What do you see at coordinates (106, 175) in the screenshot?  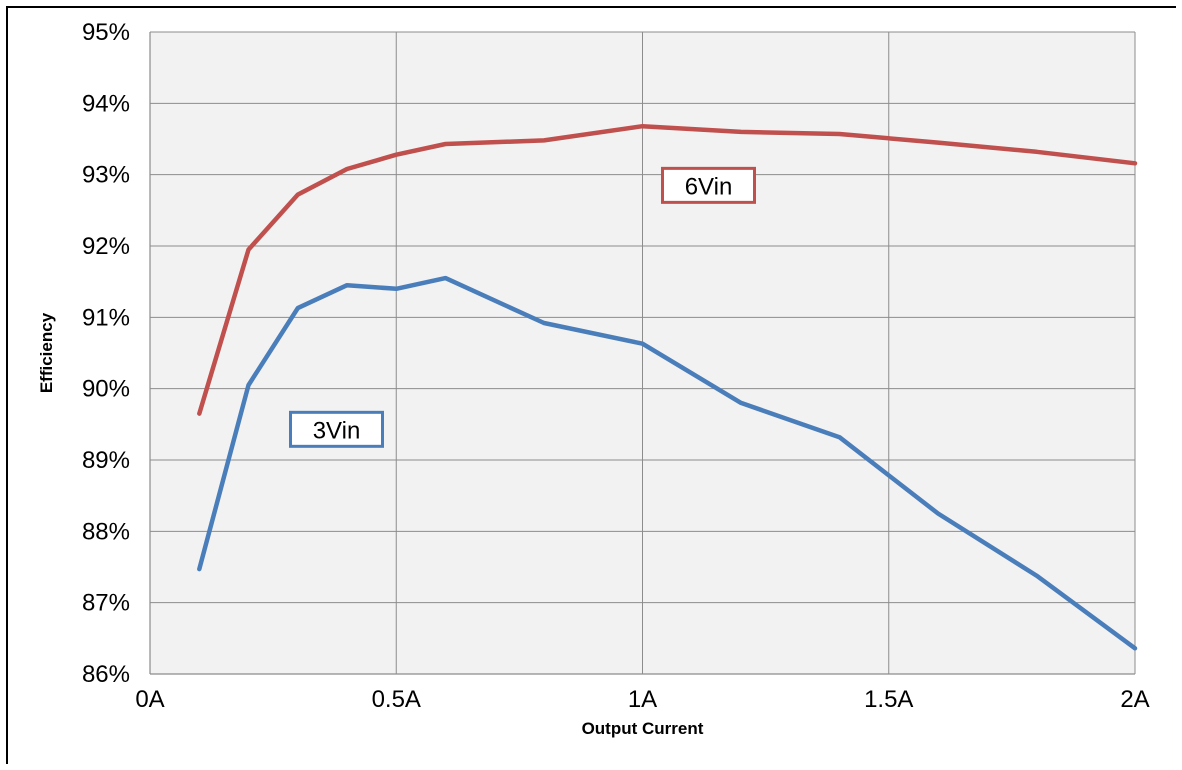 I see `y-tick-label: 93%` at bounding box center [106, 175].